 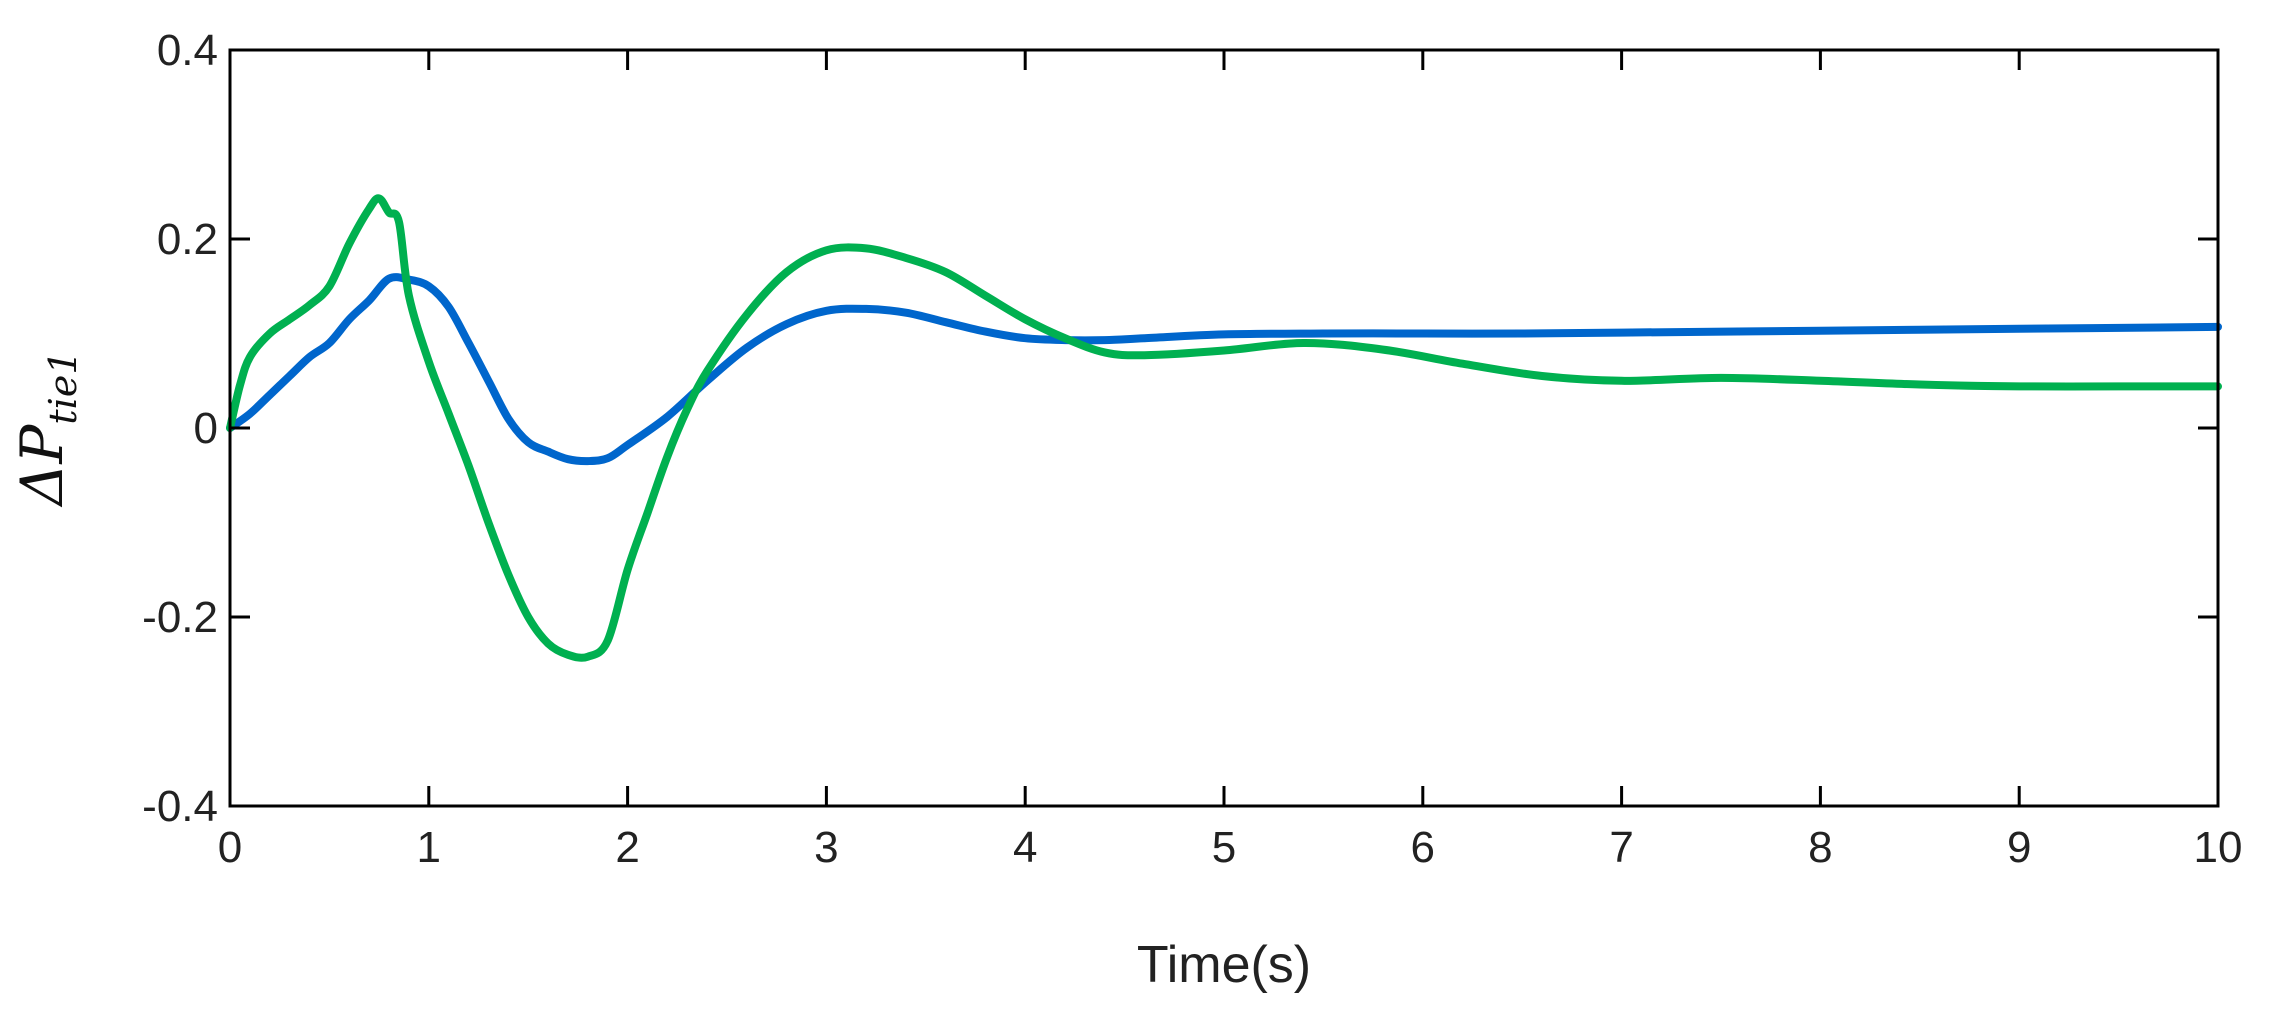 What do you see at coordinates (826, 847) in the screenshot?
I see `x-tick-label: 3` at bounding box center [826, 847].